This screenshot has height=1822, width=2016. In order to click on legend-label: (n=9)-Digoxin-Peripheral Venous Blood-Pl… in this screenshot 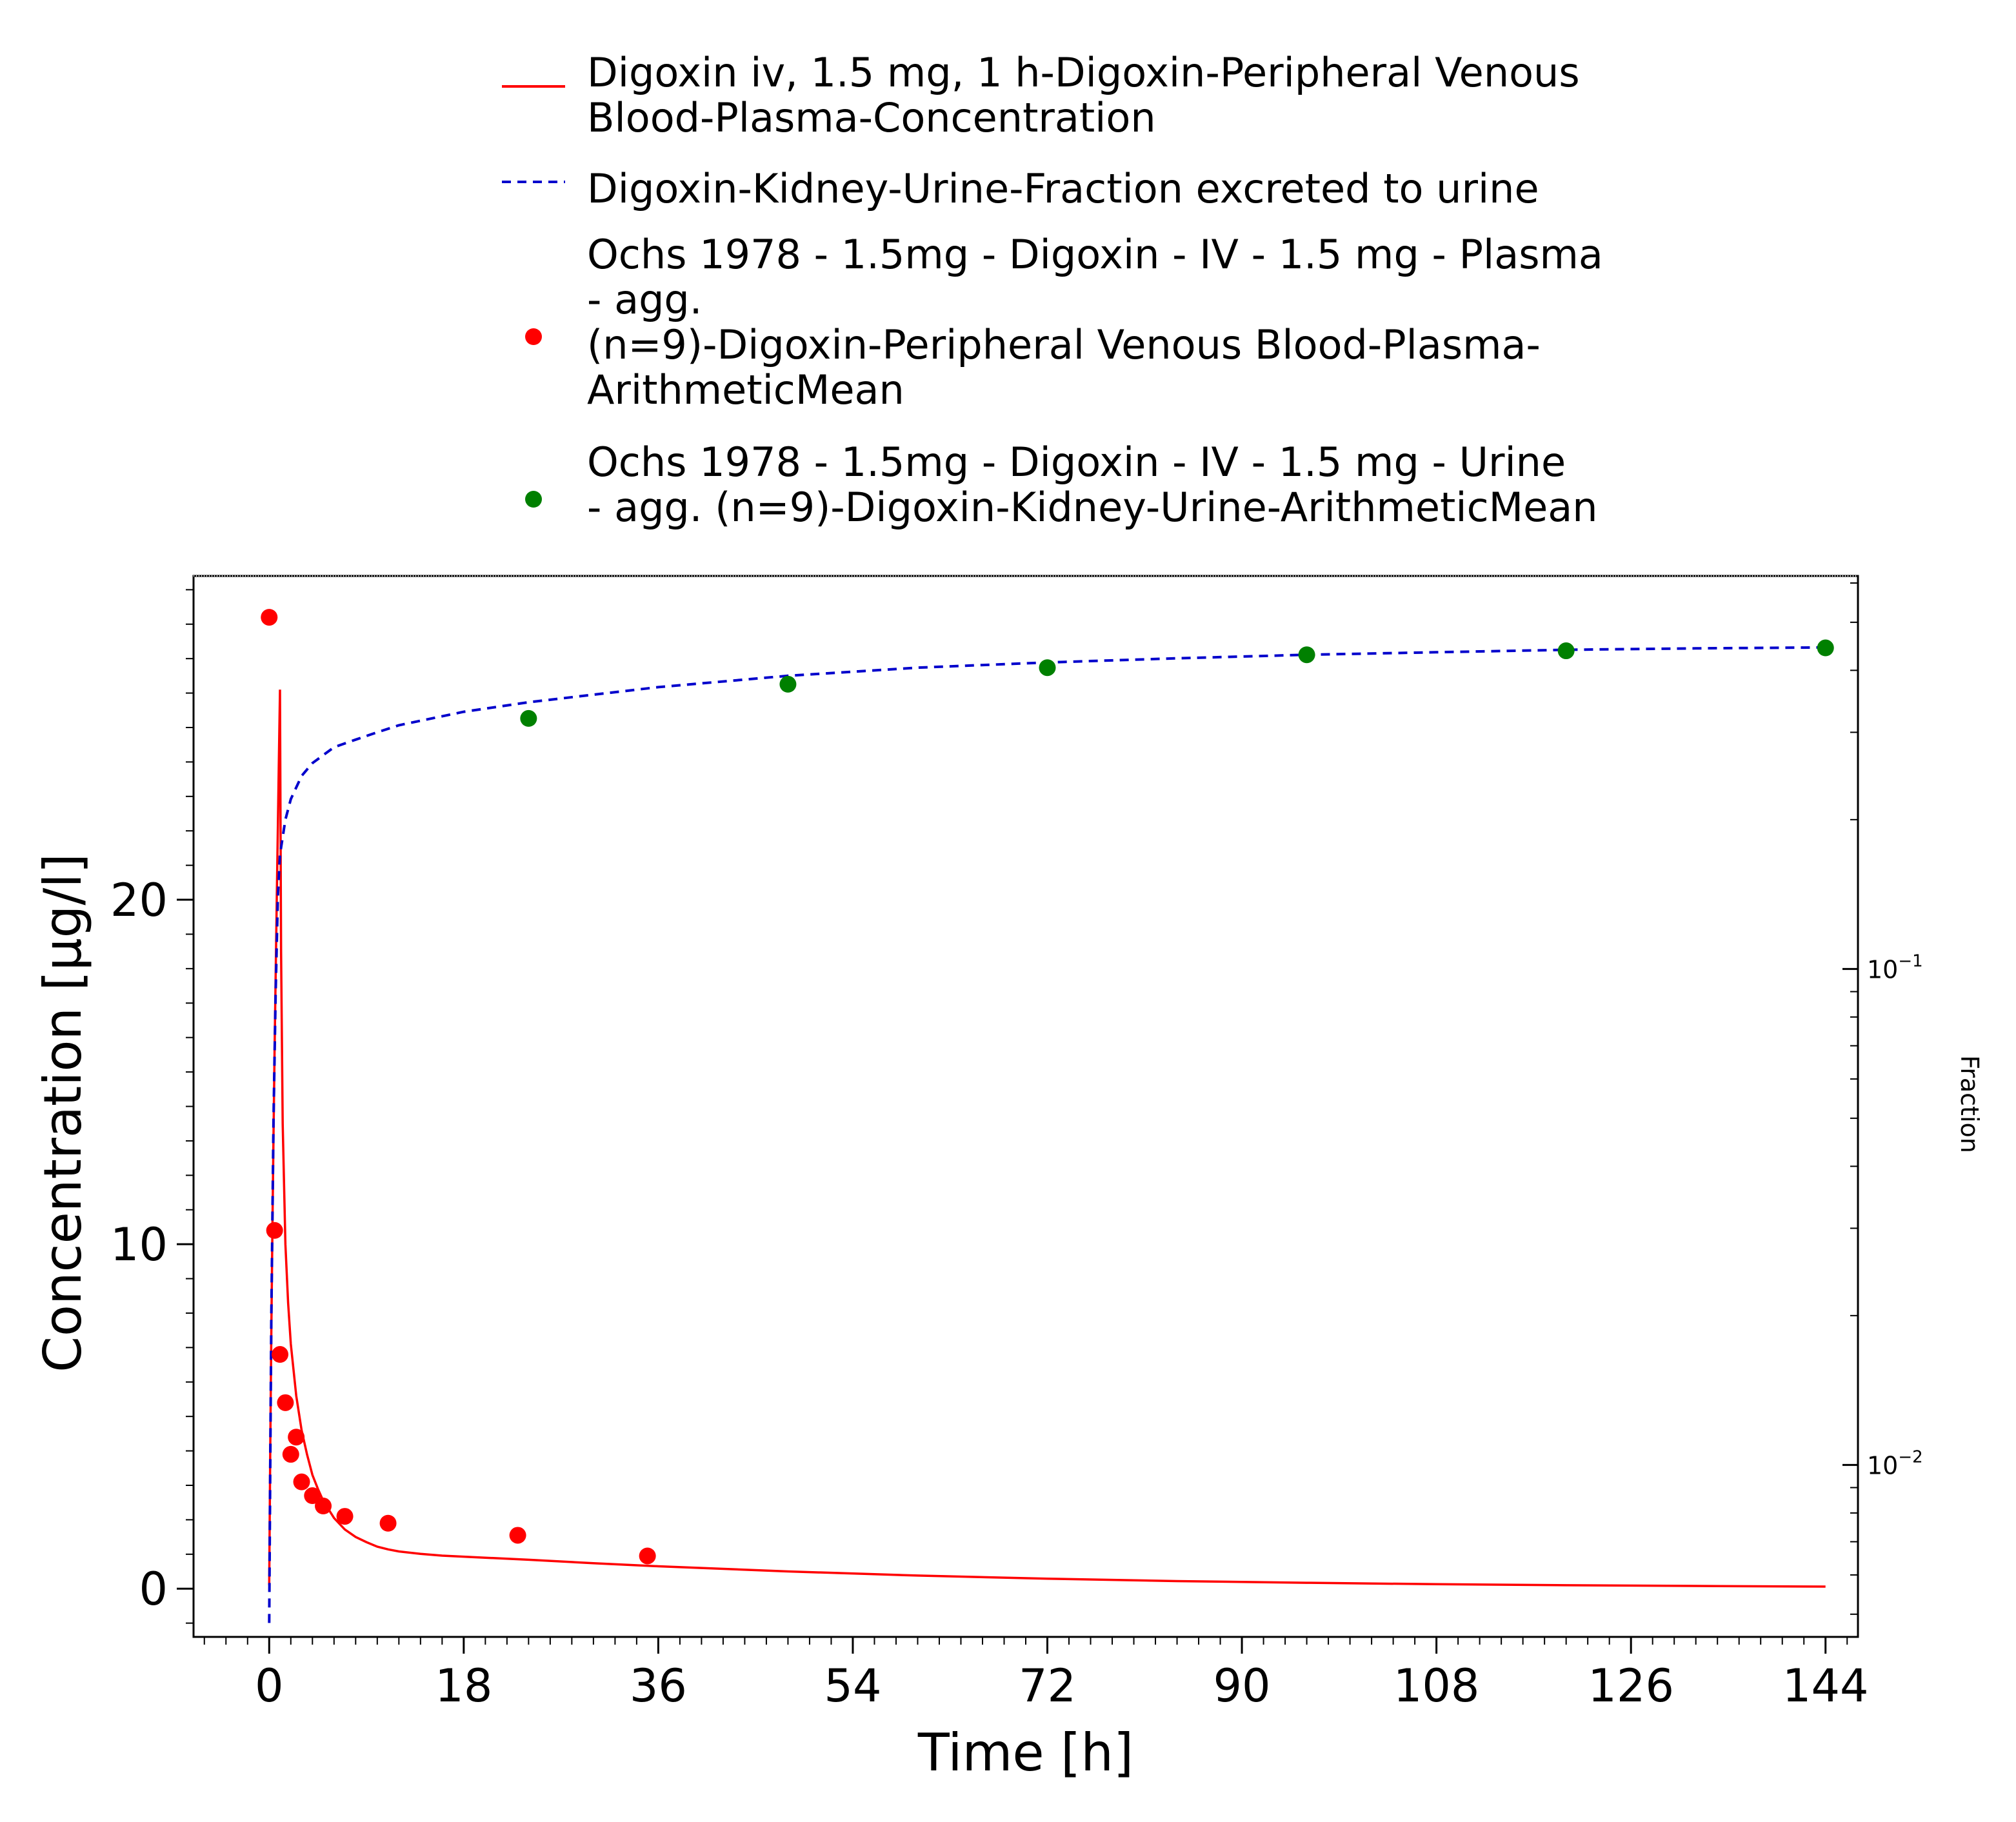, I will do `click(1064, 344)`.